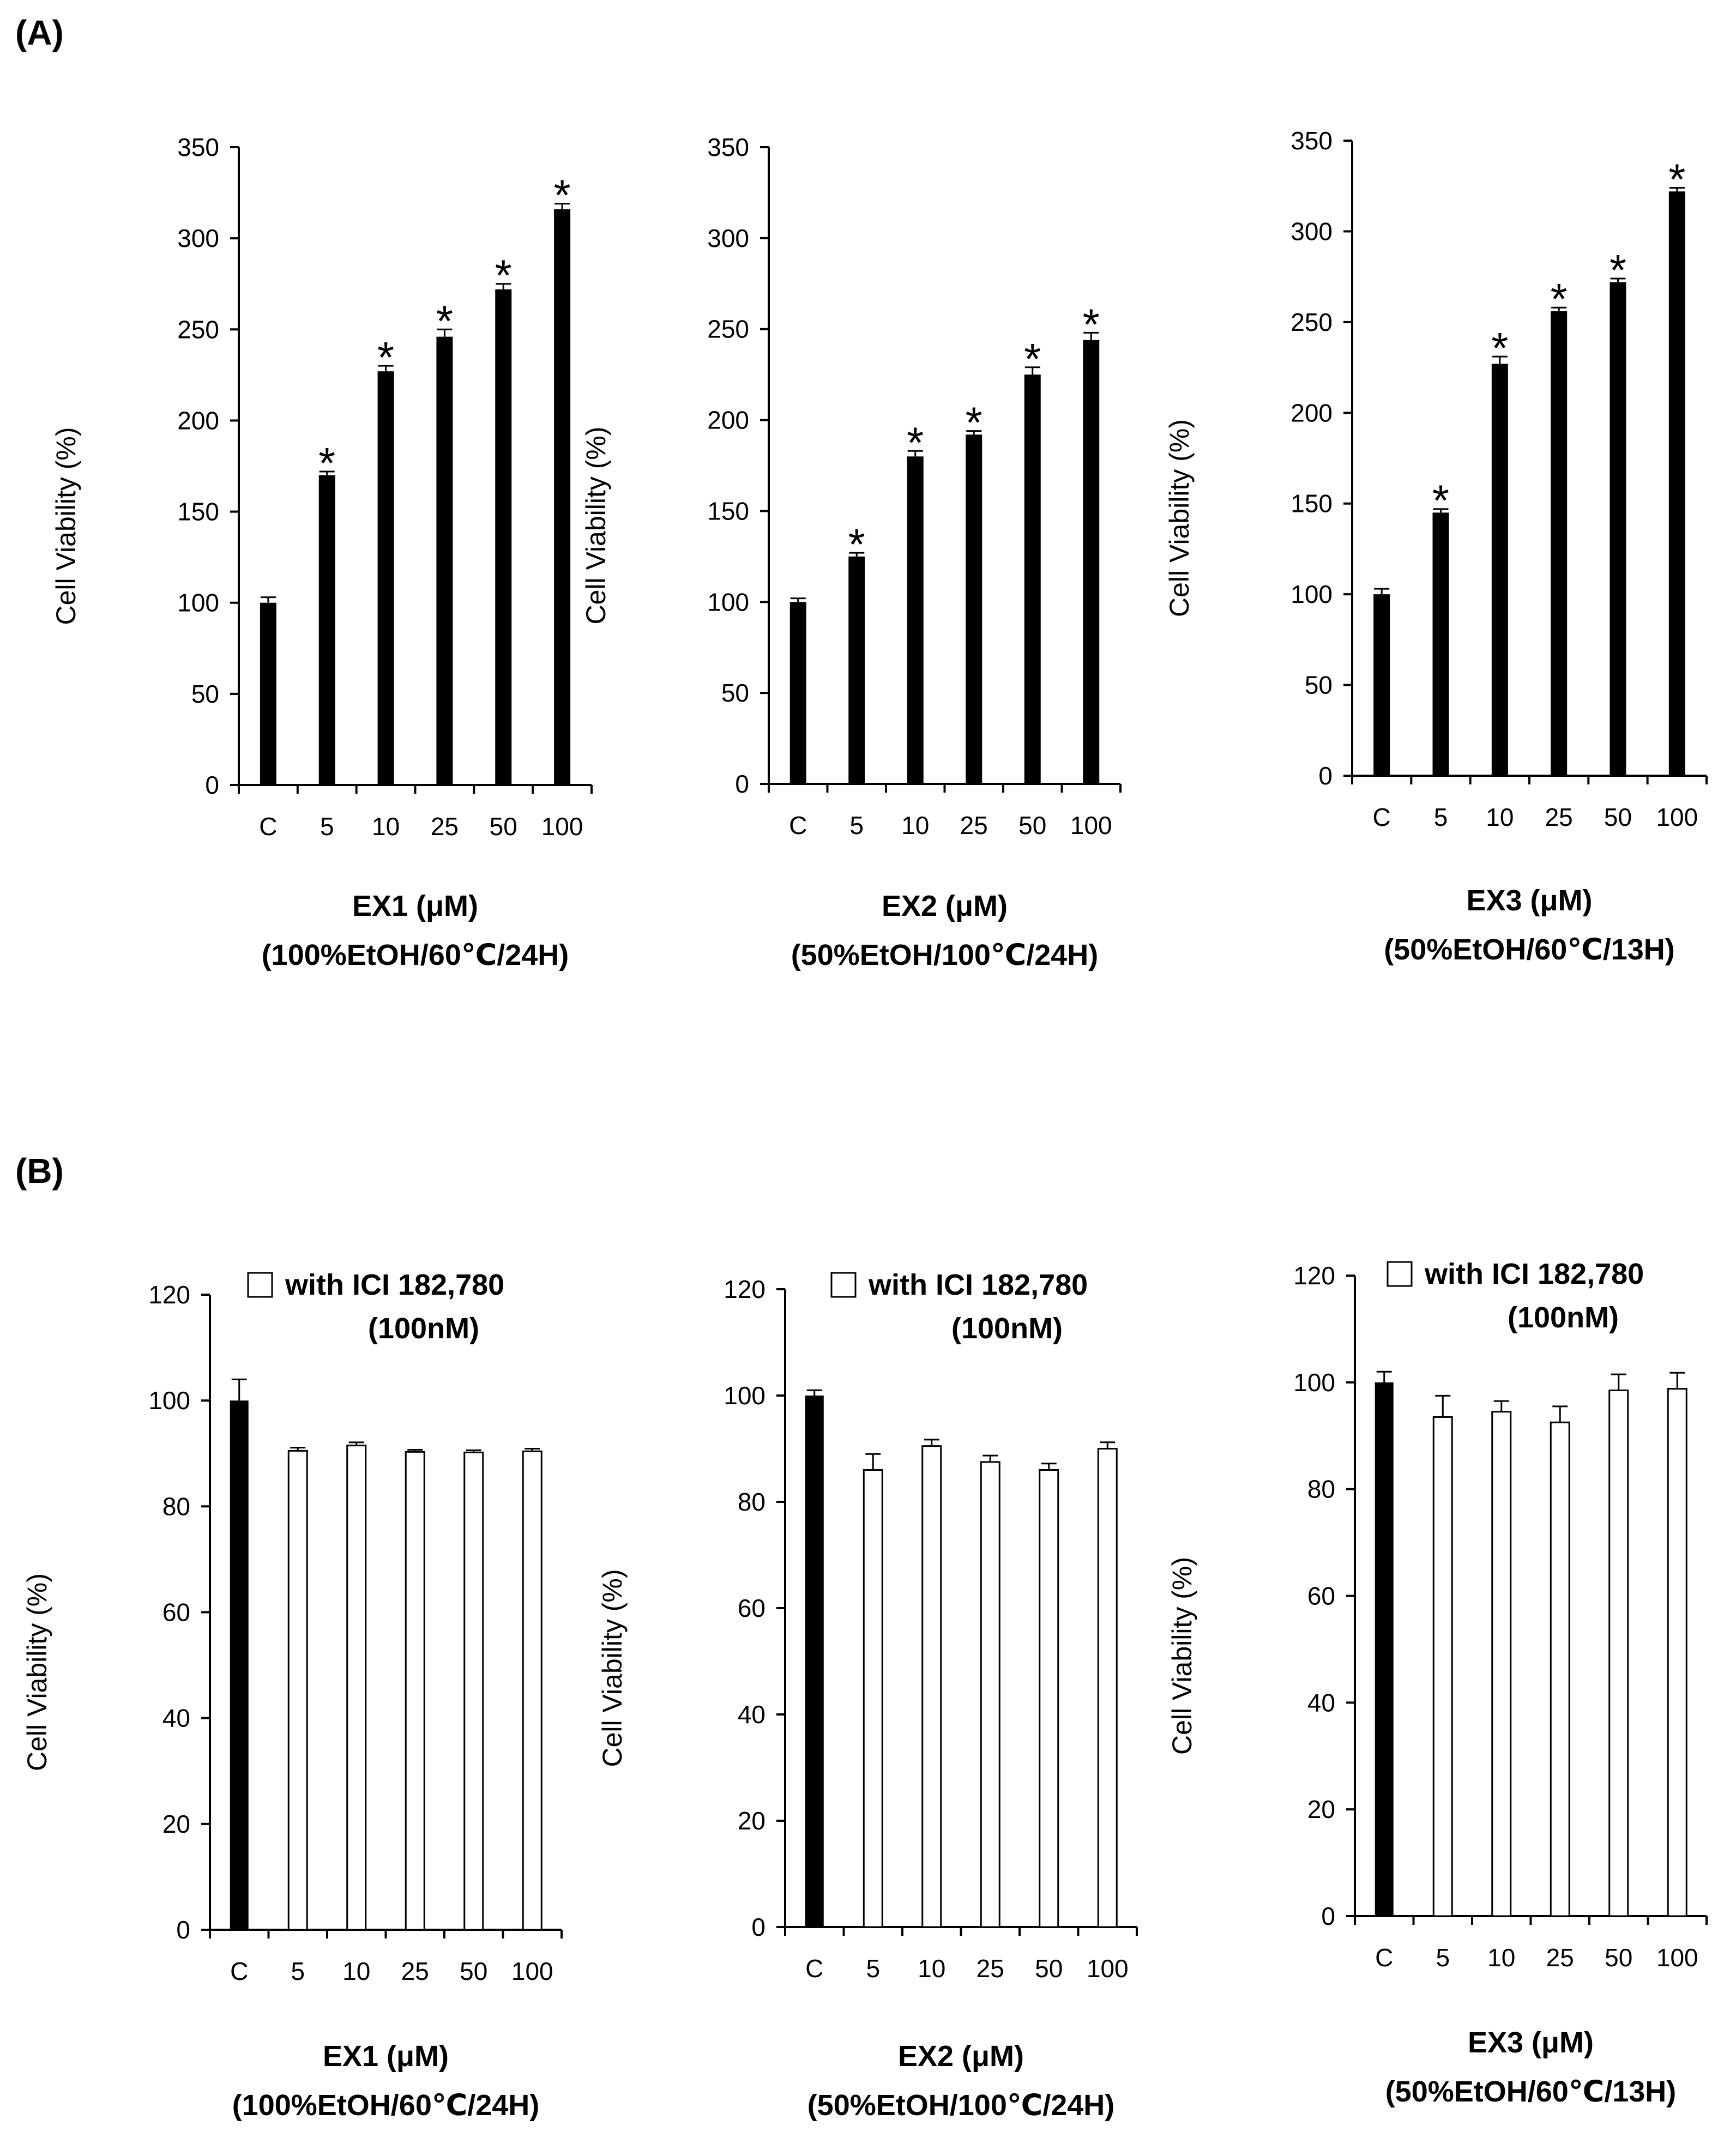 Image resolution: width=1736 pixels, height=2144 pixels. I want to click on legend-sublabel: (100nM), so click(1563, 1317).